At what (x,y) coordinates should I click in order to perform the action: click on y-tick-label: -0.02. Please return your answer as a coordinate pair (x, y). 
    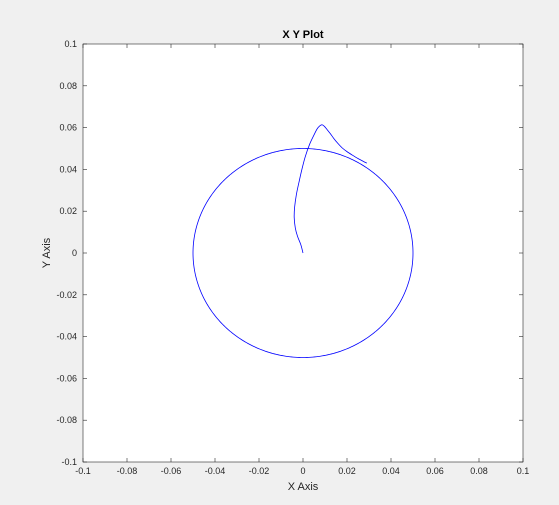
    Looking at the image, I should click on (66, 295).